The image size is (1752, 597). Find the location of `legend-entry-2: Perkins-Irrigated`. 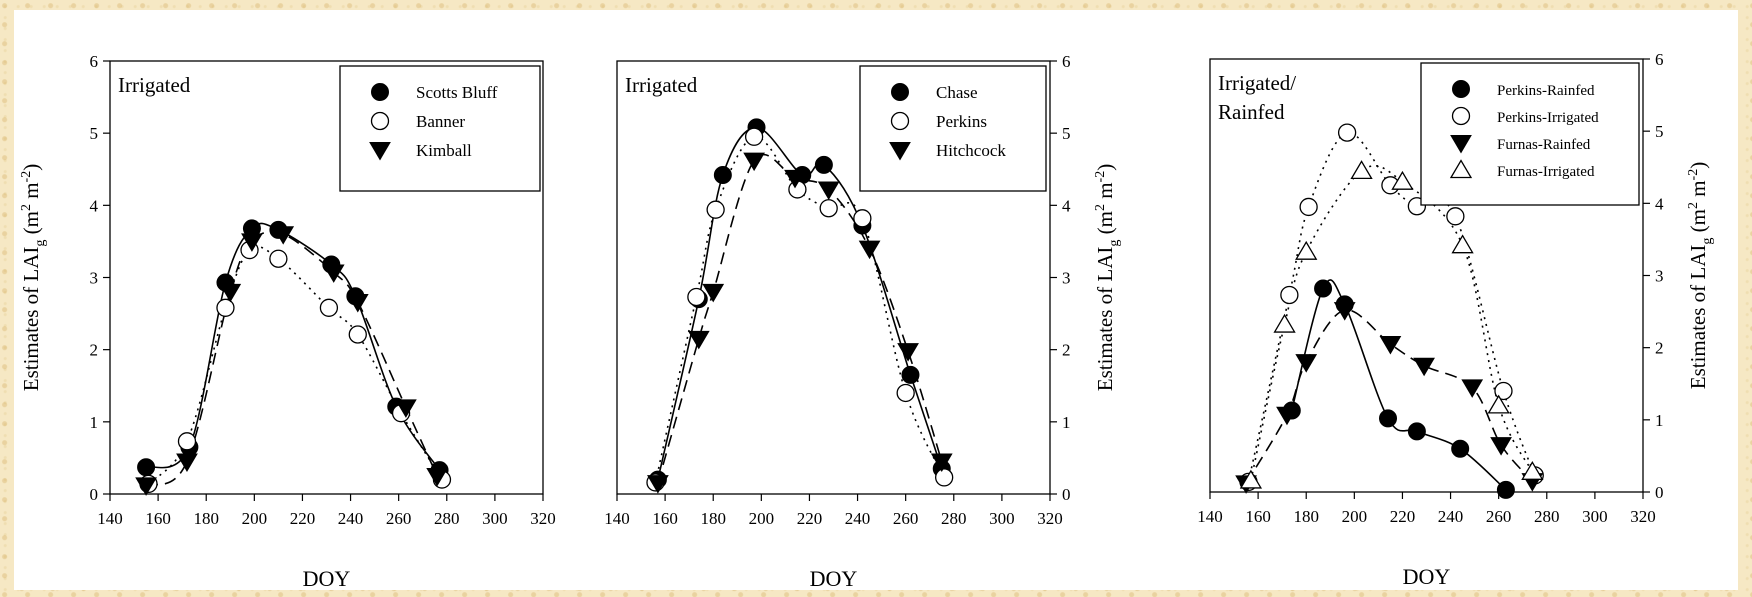

legend-entry-2: Perkins-Irrigated is located at coordinates (1548, 118).